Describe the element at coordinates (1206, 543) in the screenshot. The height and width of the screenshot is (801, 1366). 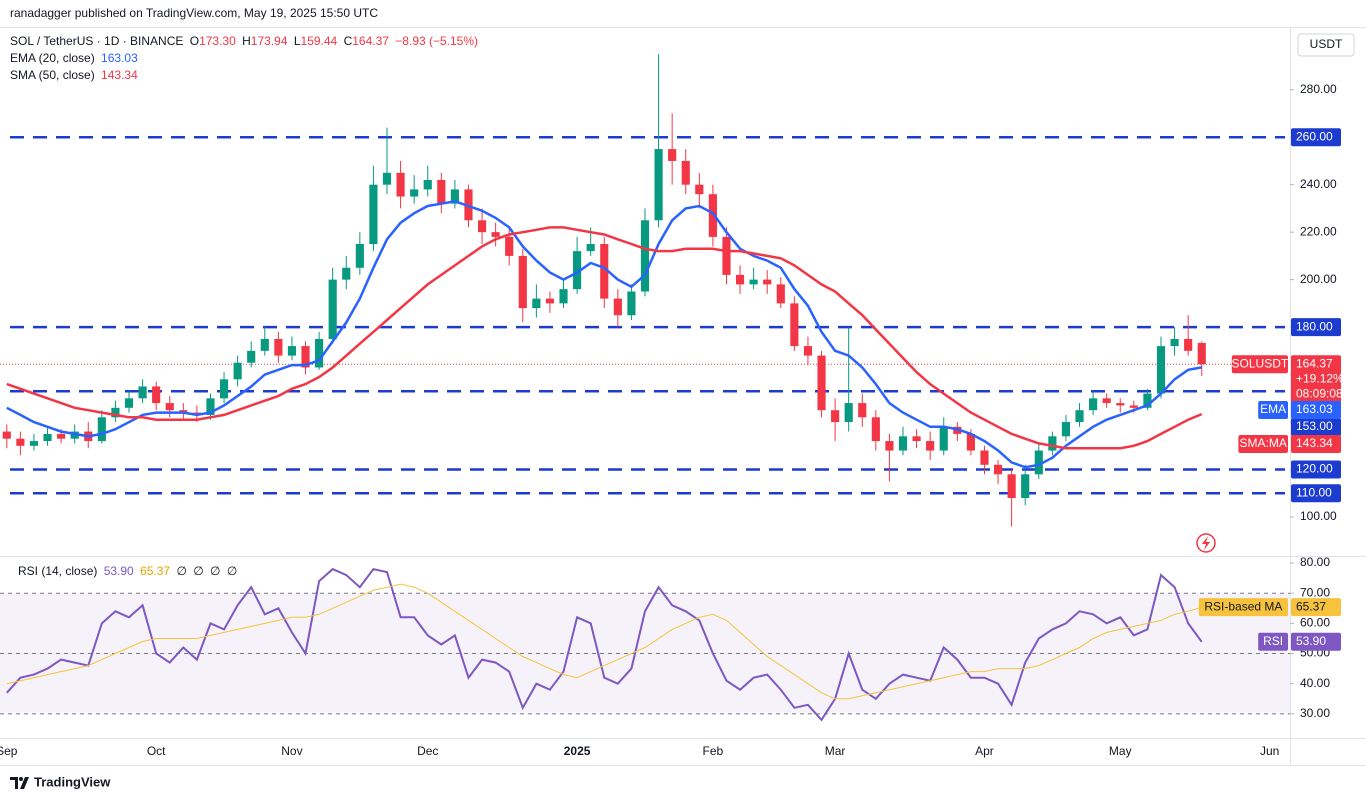
I see `flash-icon` at that location.